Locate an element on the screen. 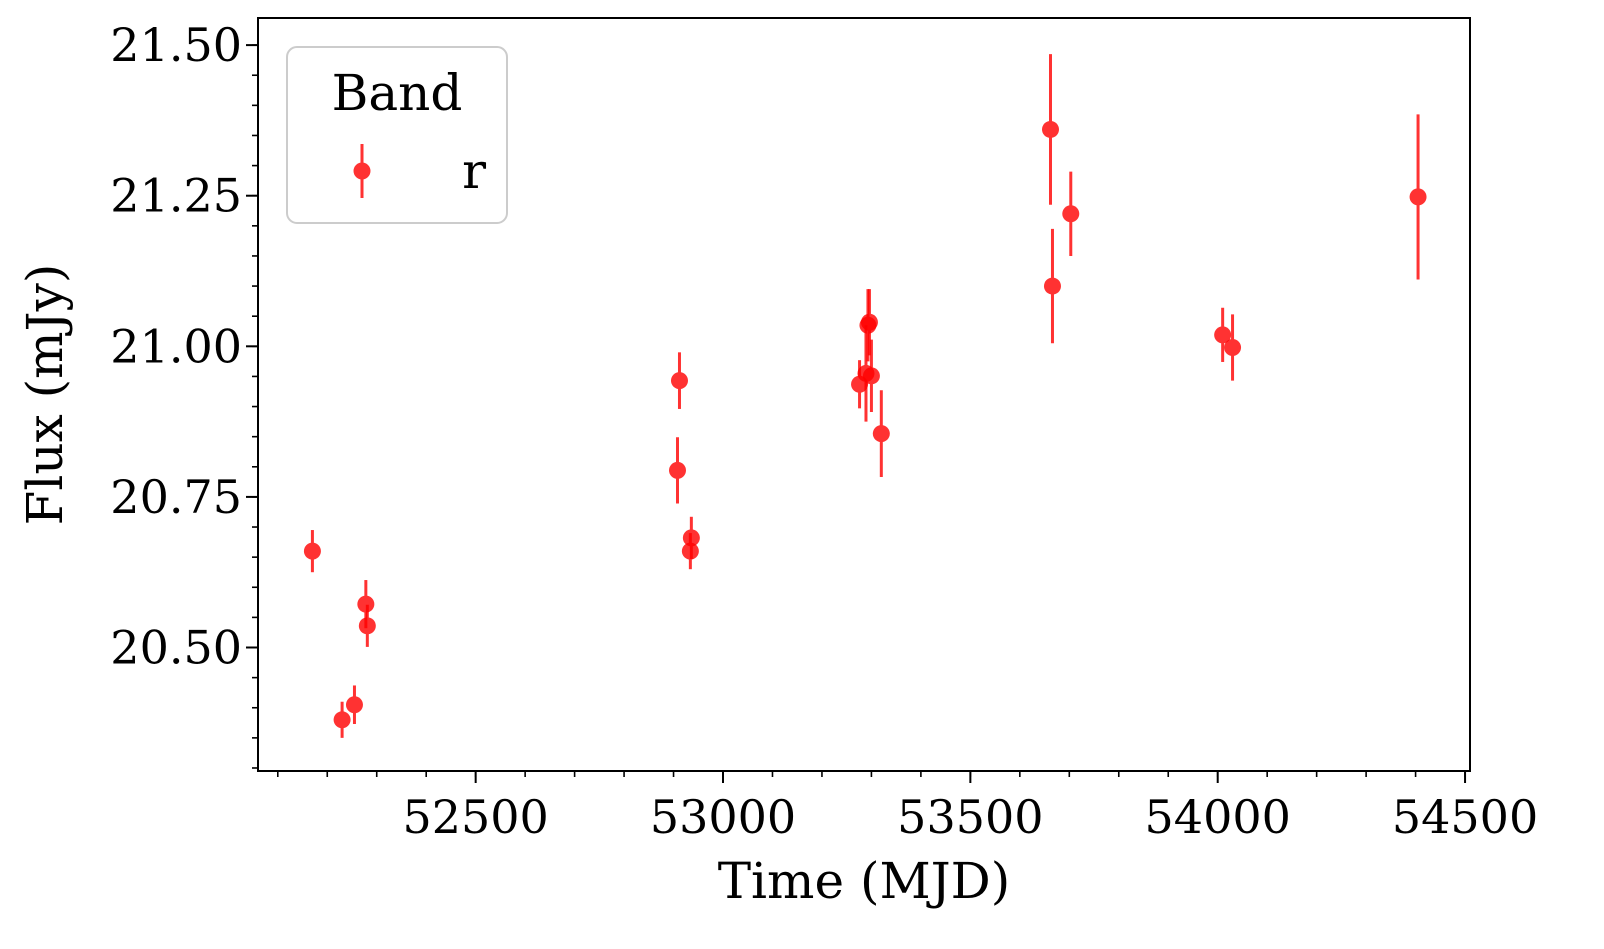 This screenshot has width=1604, height=949. y-tick-label: 20.75 is located at coordinates (176, 497).